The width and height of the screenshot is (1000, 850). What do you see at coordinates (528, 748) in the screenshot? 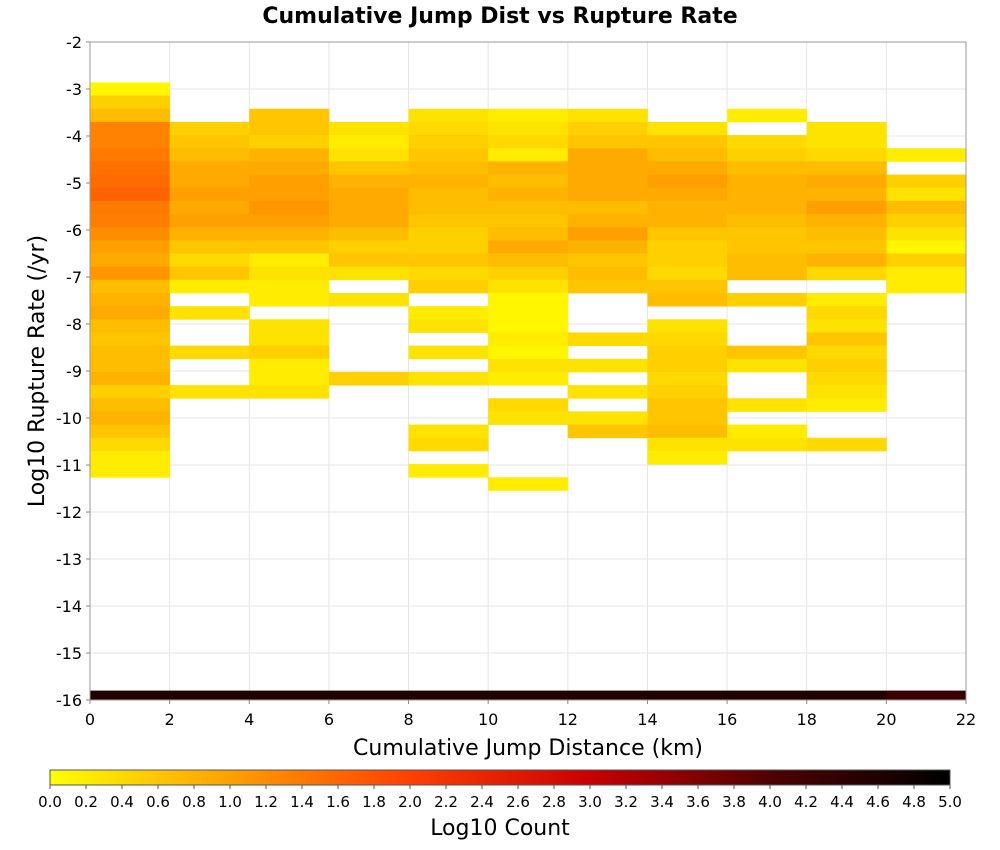
I see `x-axis-label: Cumulative Jump Distance (km)` at bounding box center [528, 748].